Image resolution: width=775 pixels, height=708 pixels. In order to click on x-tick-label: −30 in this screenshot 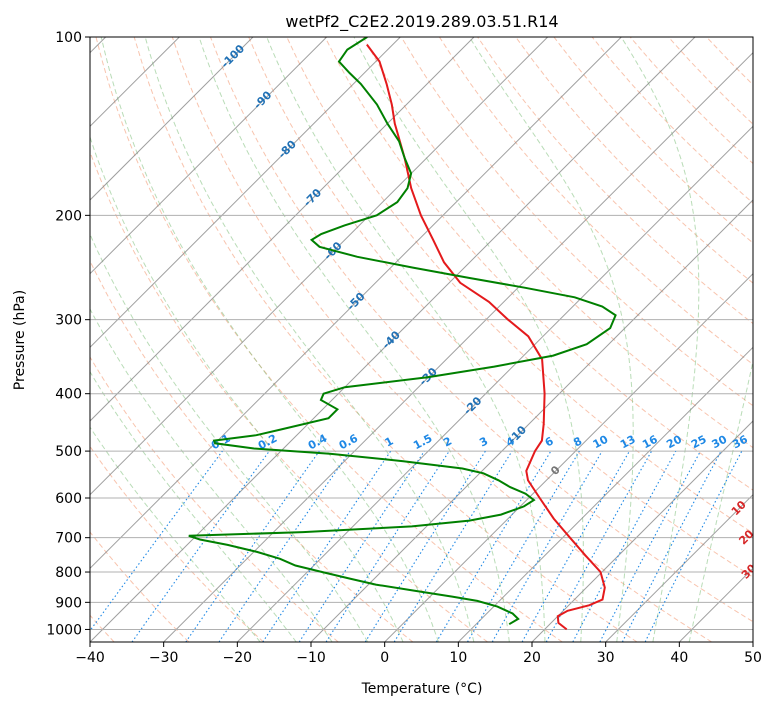, I will do `click(164, 658)`.